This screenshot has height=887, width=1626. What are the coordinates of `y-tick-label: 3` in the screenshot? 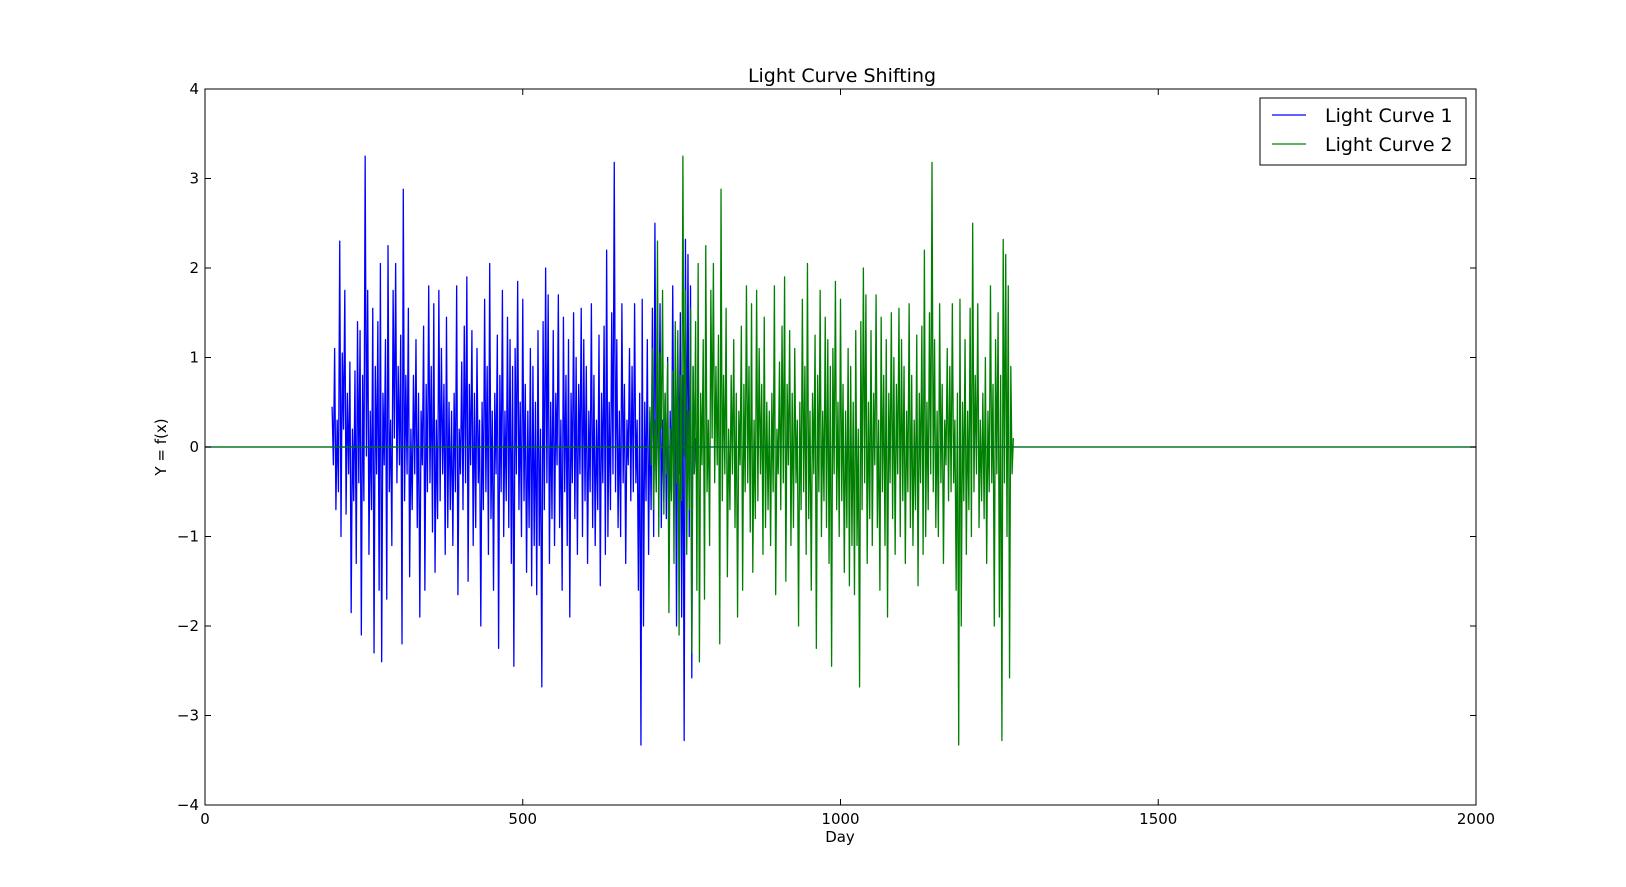 It's located at (194, 179).